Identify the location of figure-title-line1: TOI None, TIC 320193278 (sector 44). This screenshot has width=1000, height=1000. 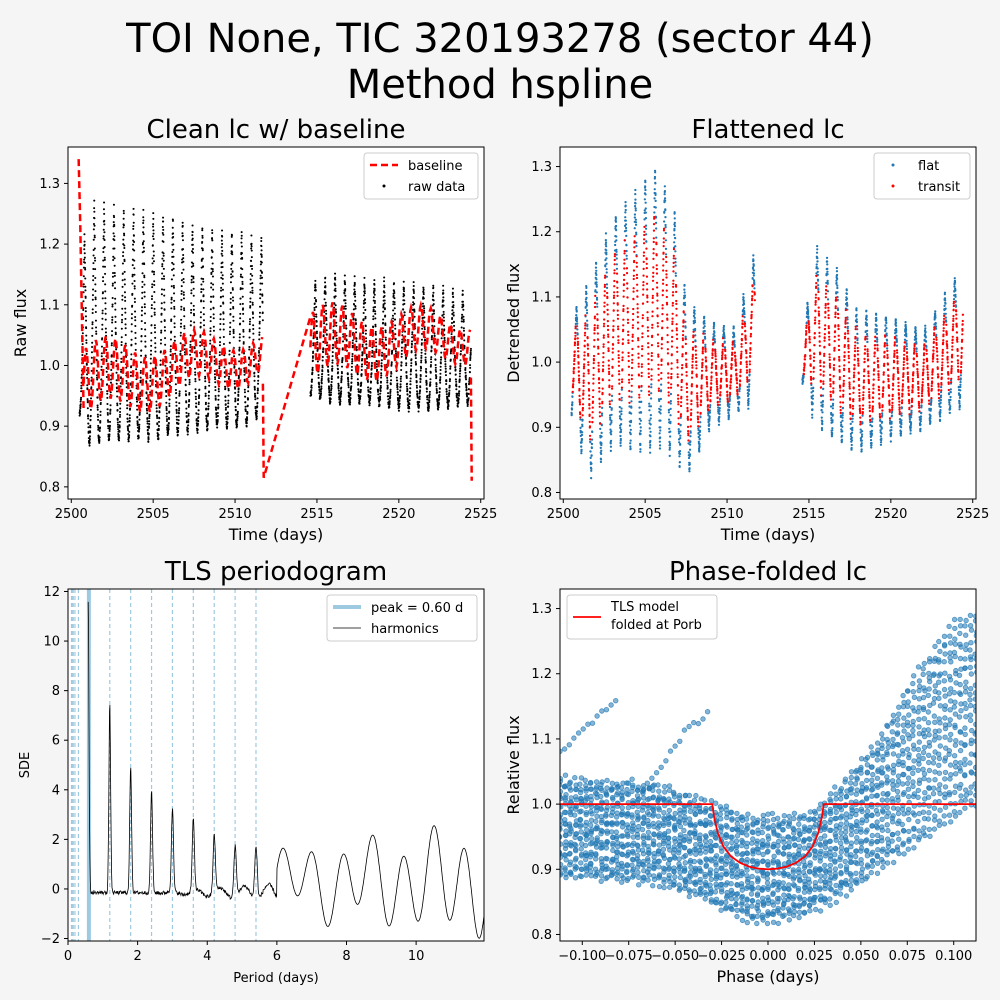
(499, 39).